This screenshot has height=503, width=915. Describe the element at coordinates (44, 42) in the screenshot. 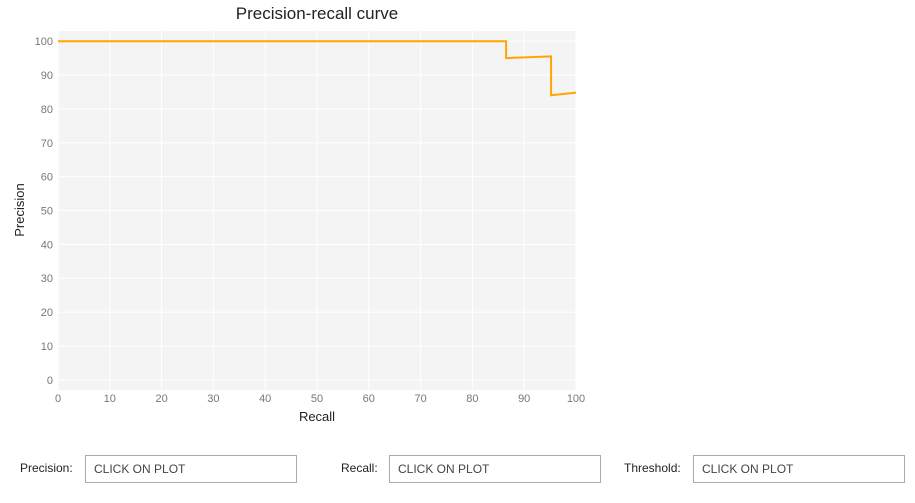

I see `y-tick-label: 100` at that location.